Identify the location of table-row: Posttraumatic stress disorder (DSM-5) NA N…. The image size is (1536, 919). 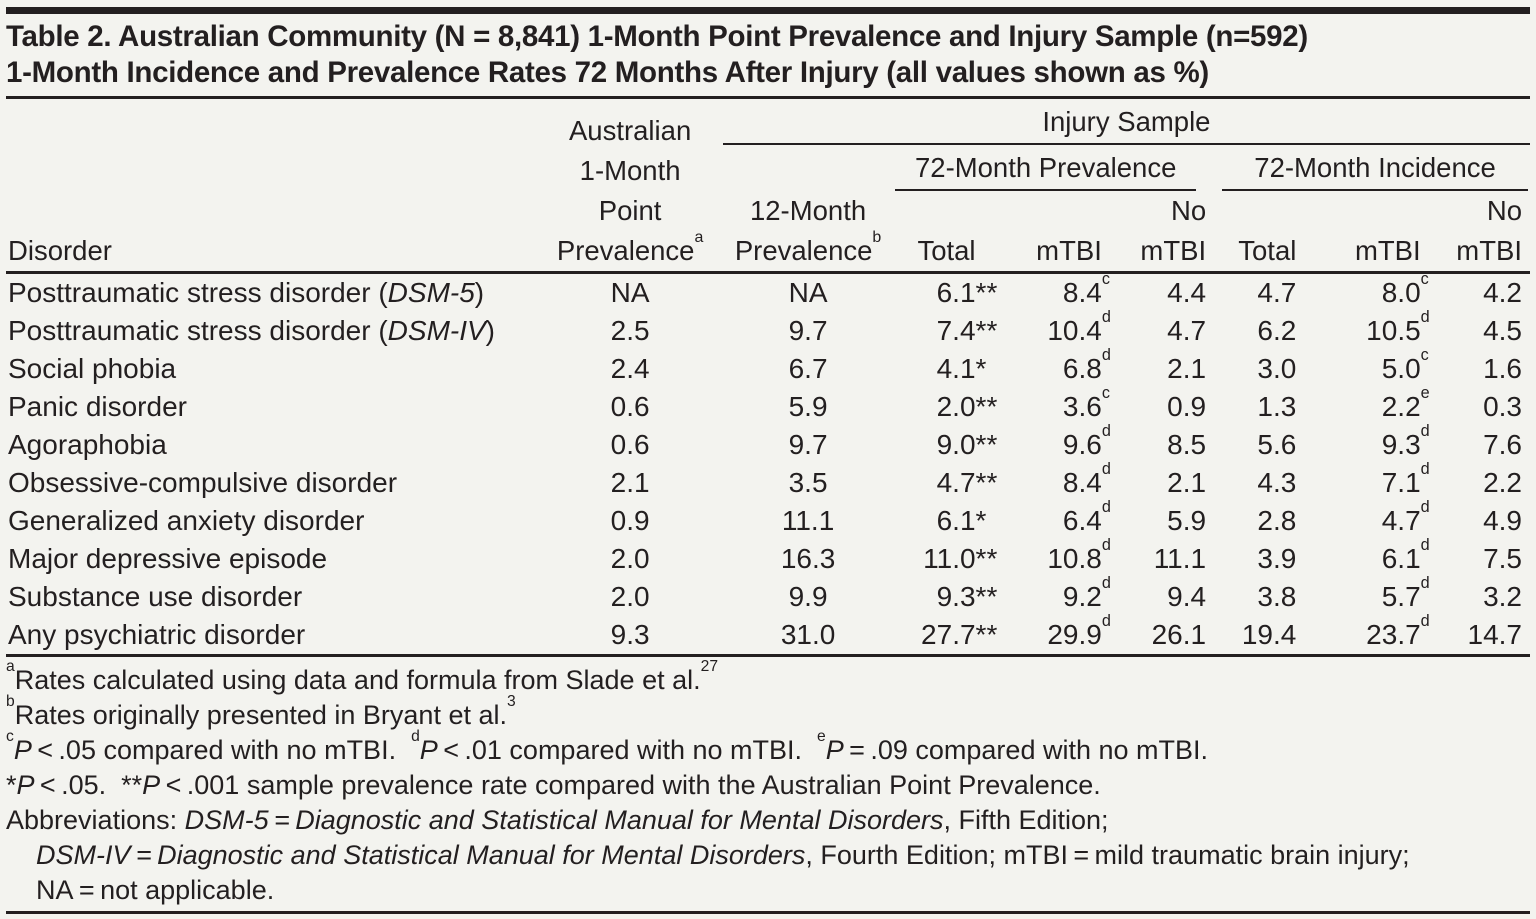
(768, 291).